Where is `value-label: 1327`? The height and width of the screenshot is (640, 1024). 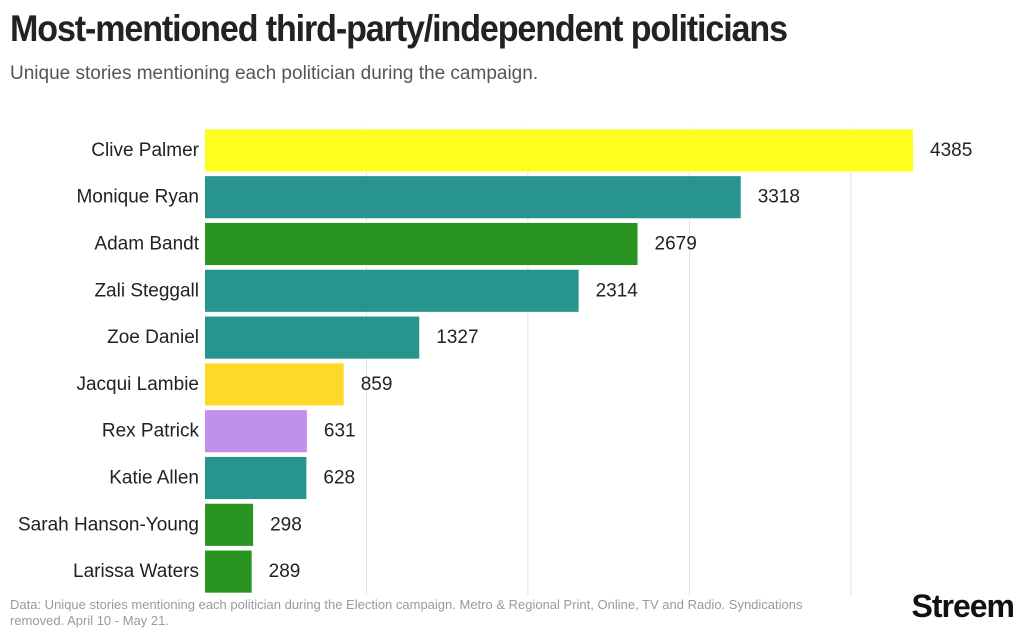
value-label: 1327 is located at coordinates (457, 337).